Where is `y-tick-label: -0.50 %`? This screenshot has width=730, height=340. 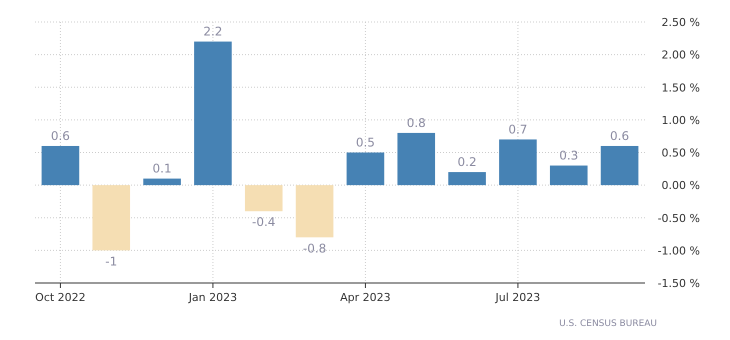
y-tick-label: -0.50 % is located at coordinates (679, 218).